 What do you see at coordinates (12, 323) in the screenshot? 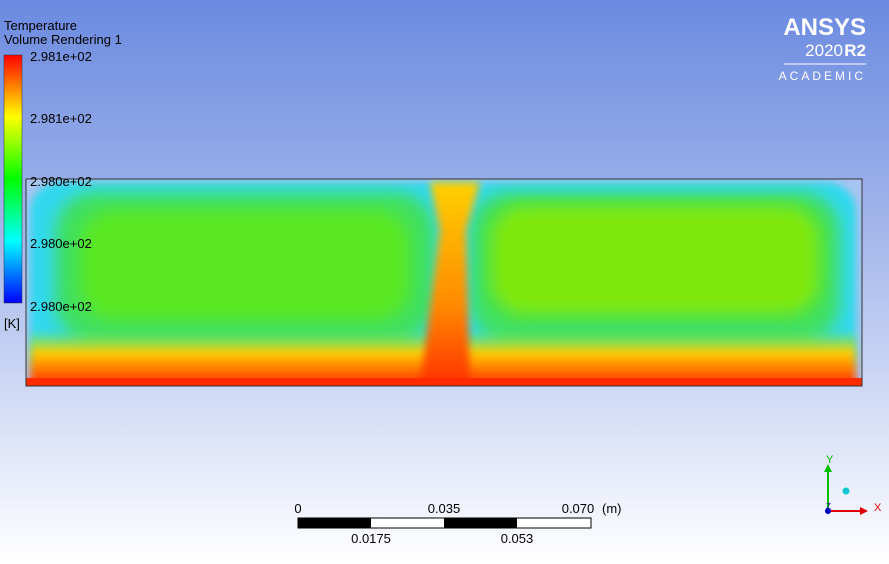
I see `legend-unit: [K]` at bounding box center [12, 323].